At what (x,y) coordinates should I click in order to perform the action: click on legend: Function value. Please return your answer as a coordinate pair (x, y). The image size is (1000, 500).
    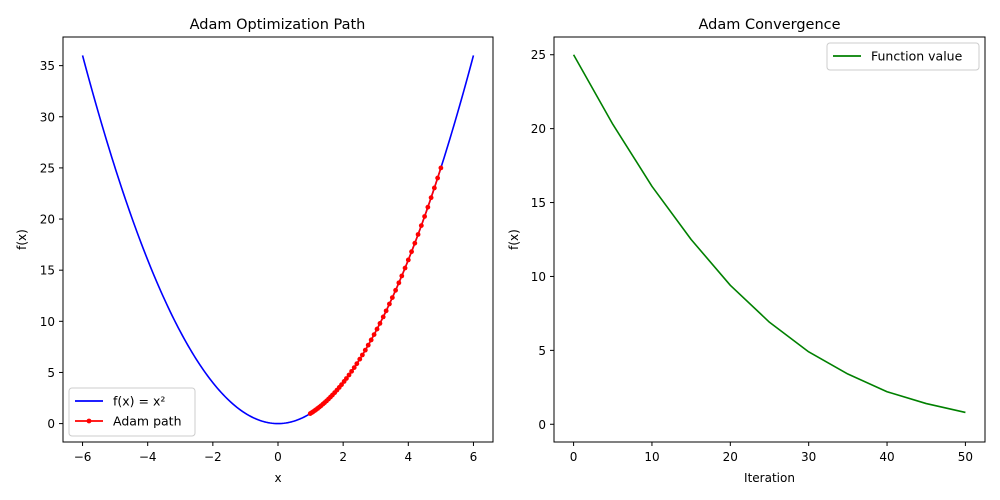
    Looking at the image, I should click on (903, 56).